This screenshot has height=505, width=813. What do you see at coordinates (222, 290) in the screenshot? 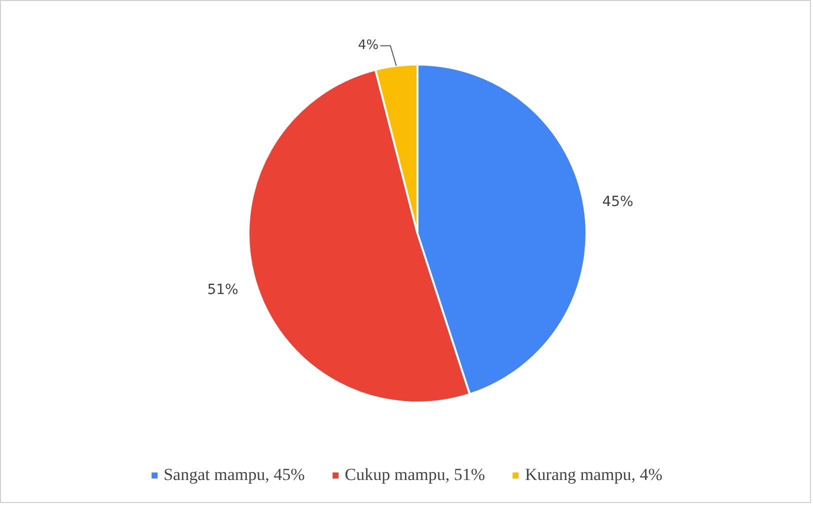
I see `data-label: 51%` at bounding box center [222, 290].